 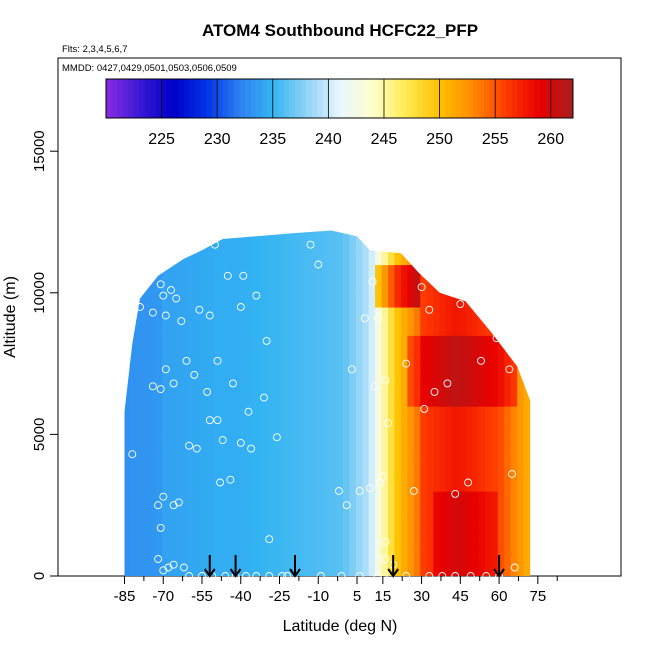 What do you see at coordinates (382, 596) in the screenshot?
I see `x-tick-label: 15` at bounding box center [382, 596].